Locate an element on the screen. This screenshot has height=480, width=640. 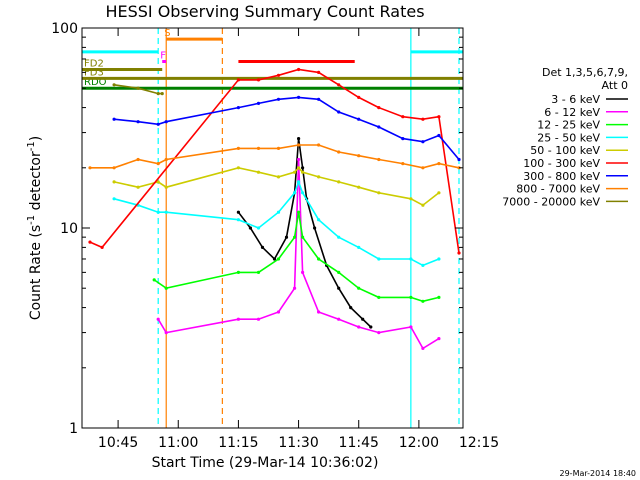
flag-label-2: FD2 is located at coordinates (94, 64).